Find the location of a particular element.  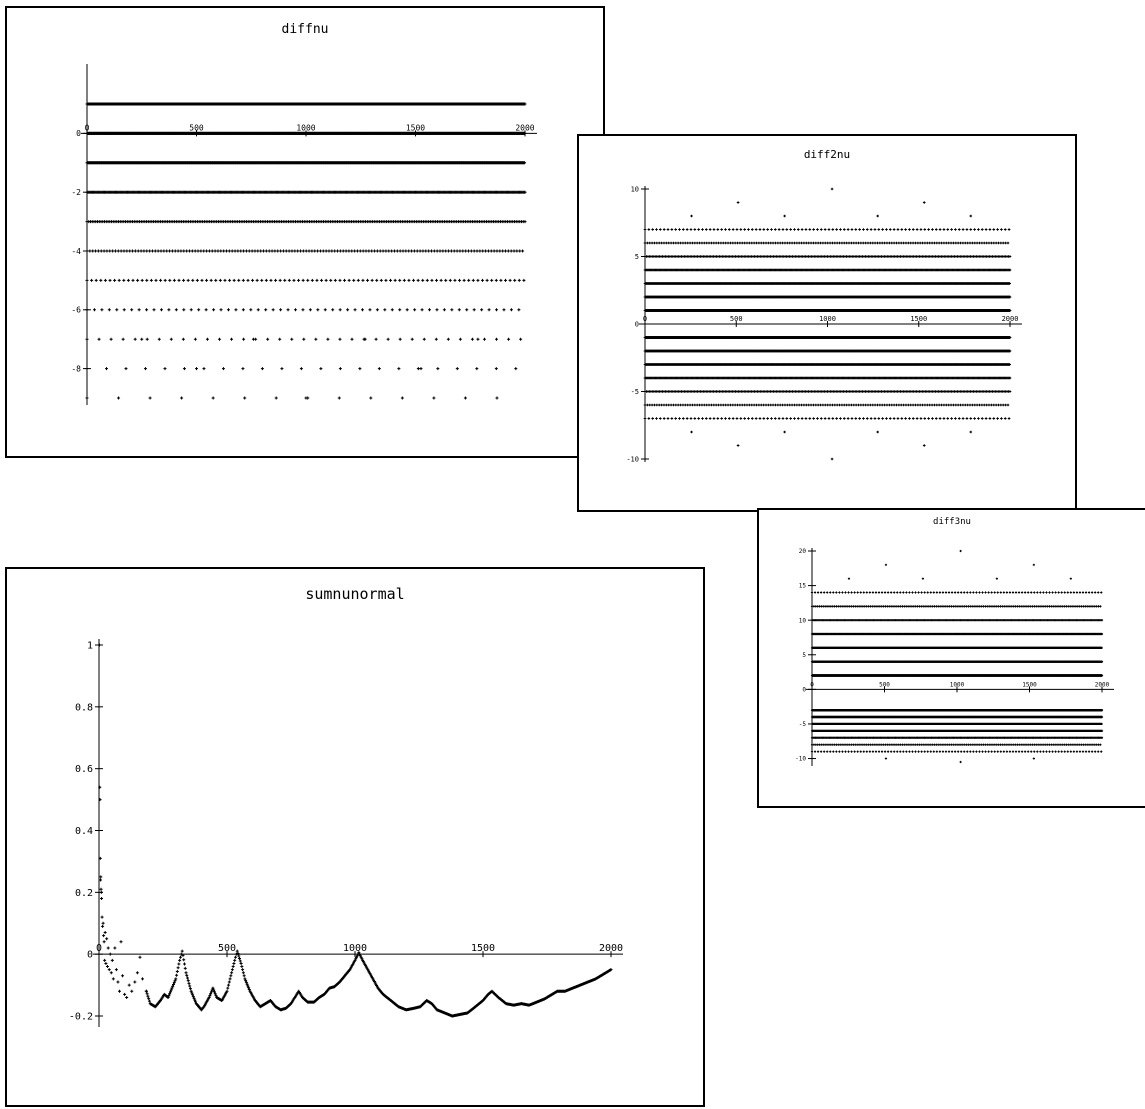

x-tick-label: 0 is located at coordinates (645, 319).